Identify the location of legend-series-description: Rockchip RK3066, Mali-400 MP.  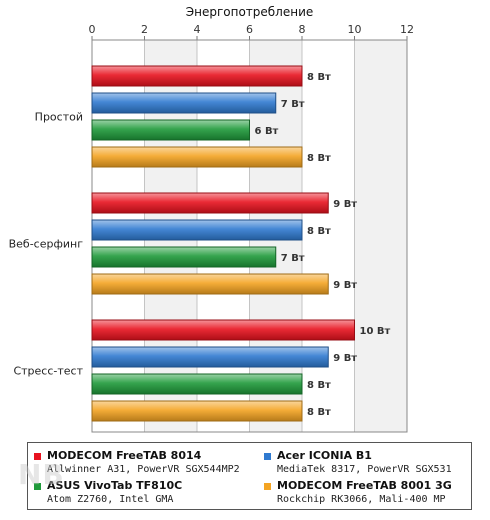
(361, 499).